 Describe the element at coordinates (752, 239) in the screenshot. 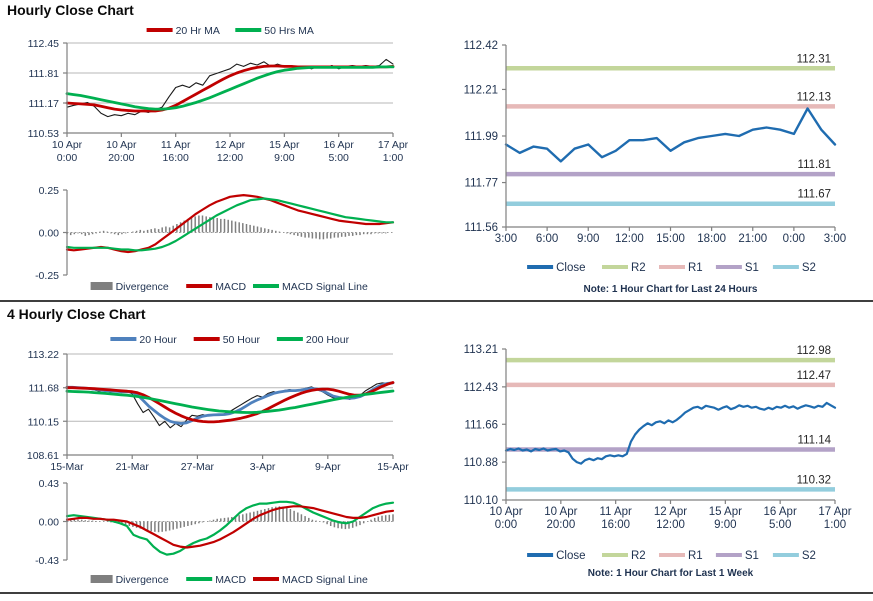

I see `svg-text: 21:00` at that location.